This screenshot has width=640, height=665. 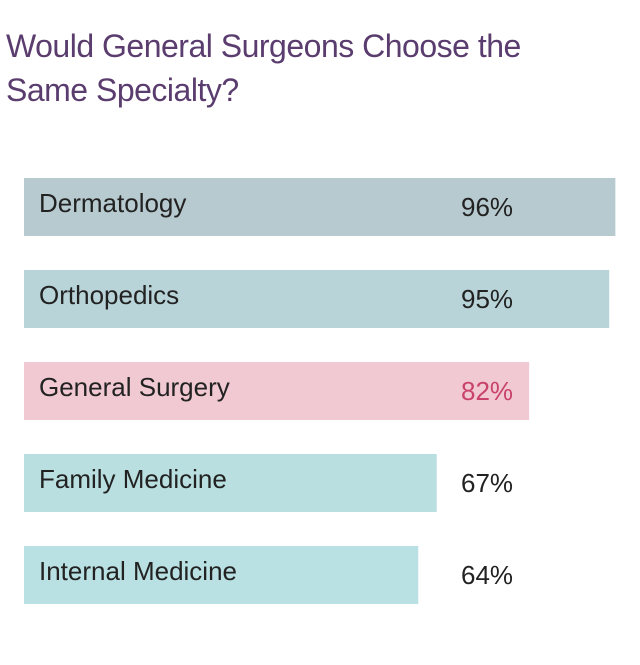 I want to click on value-label: 96%, so click(x=487, y=207).